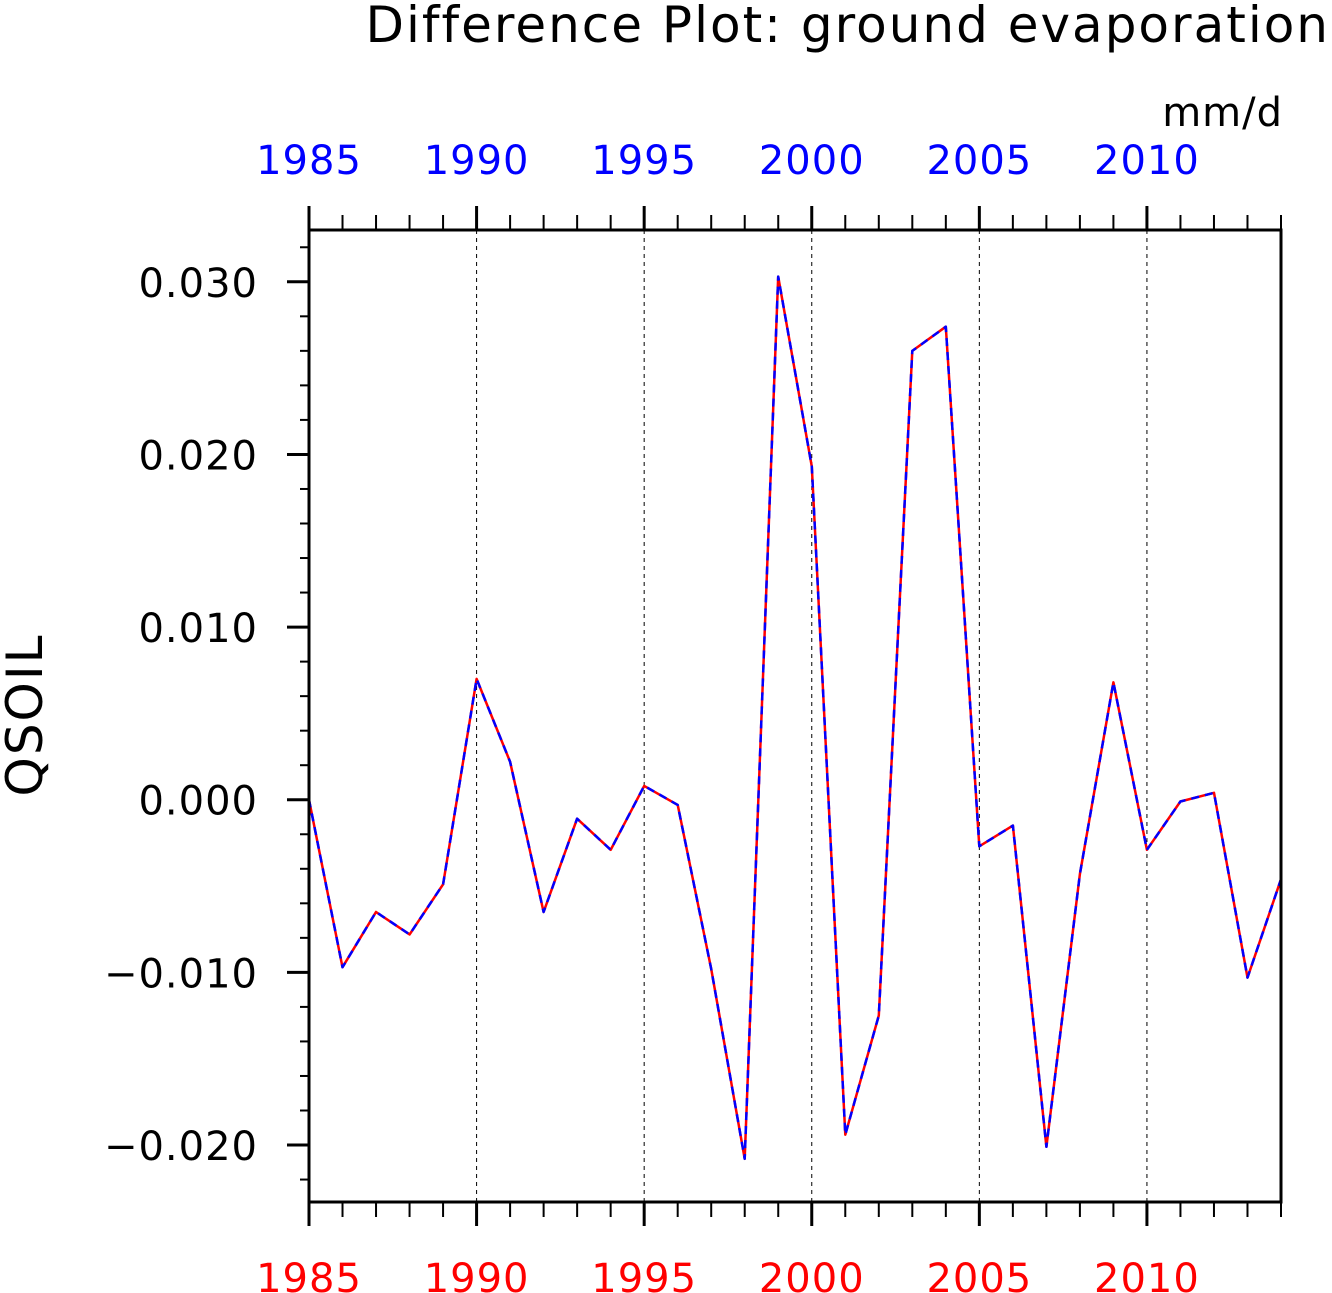 This screenshot has height=1293, width=1332. What do you see at coordinates (848, 27) in the screenshot?
I see `chart-title: Difference Plot: ground evaporation` at bounding box center [848, 27].